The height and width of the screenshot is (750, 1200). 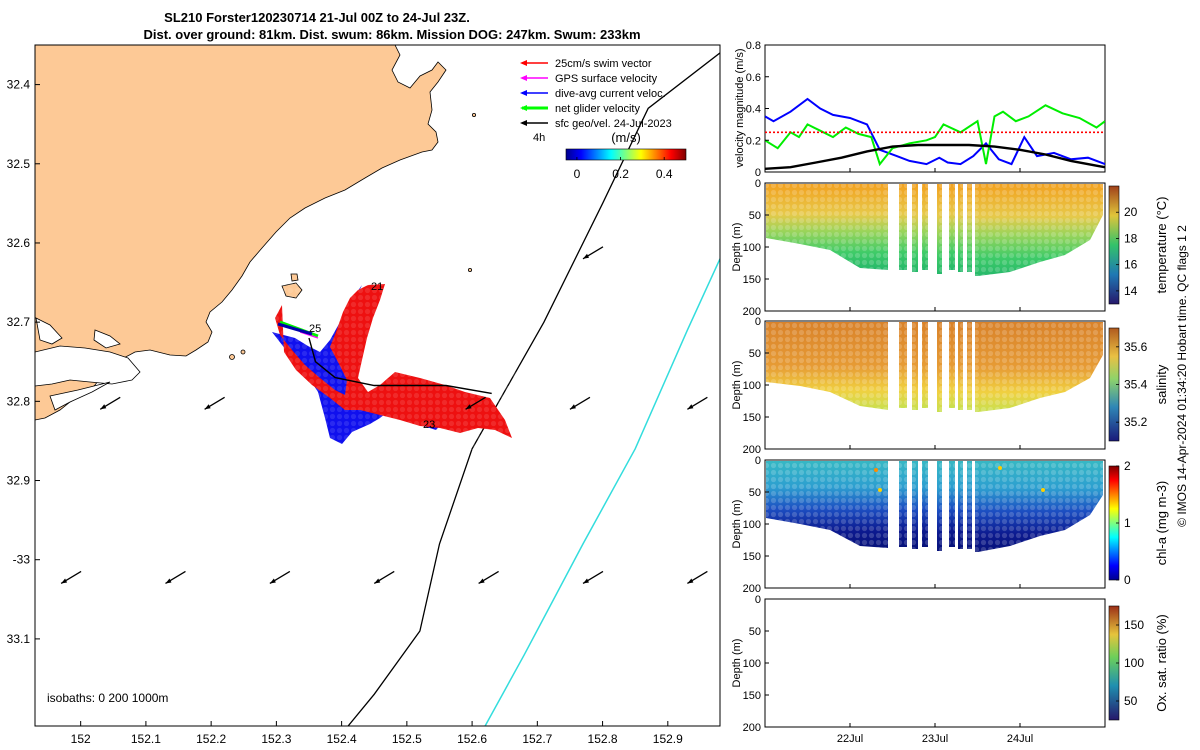 What do you see at coordinates (23, 362) in the screenshot?
I see `map-y-ticks: 32.4 32.5 32.6 32.7 32.8 32.9 -33 33.1` at bounding box center [23, 362].